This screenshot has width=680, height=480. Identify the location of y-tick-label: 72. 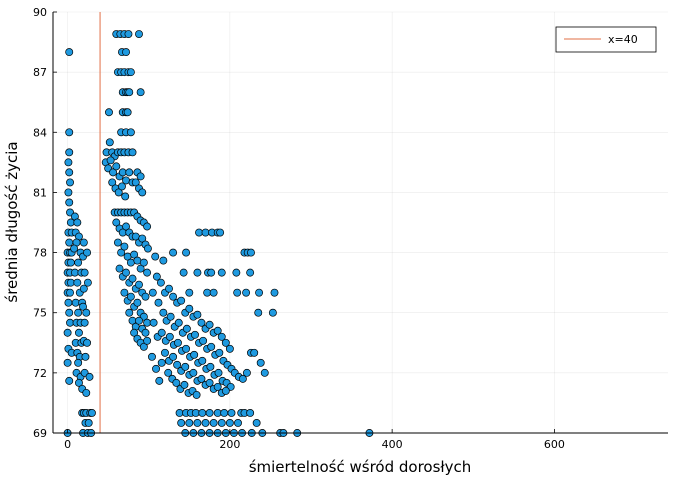
(40, 373).